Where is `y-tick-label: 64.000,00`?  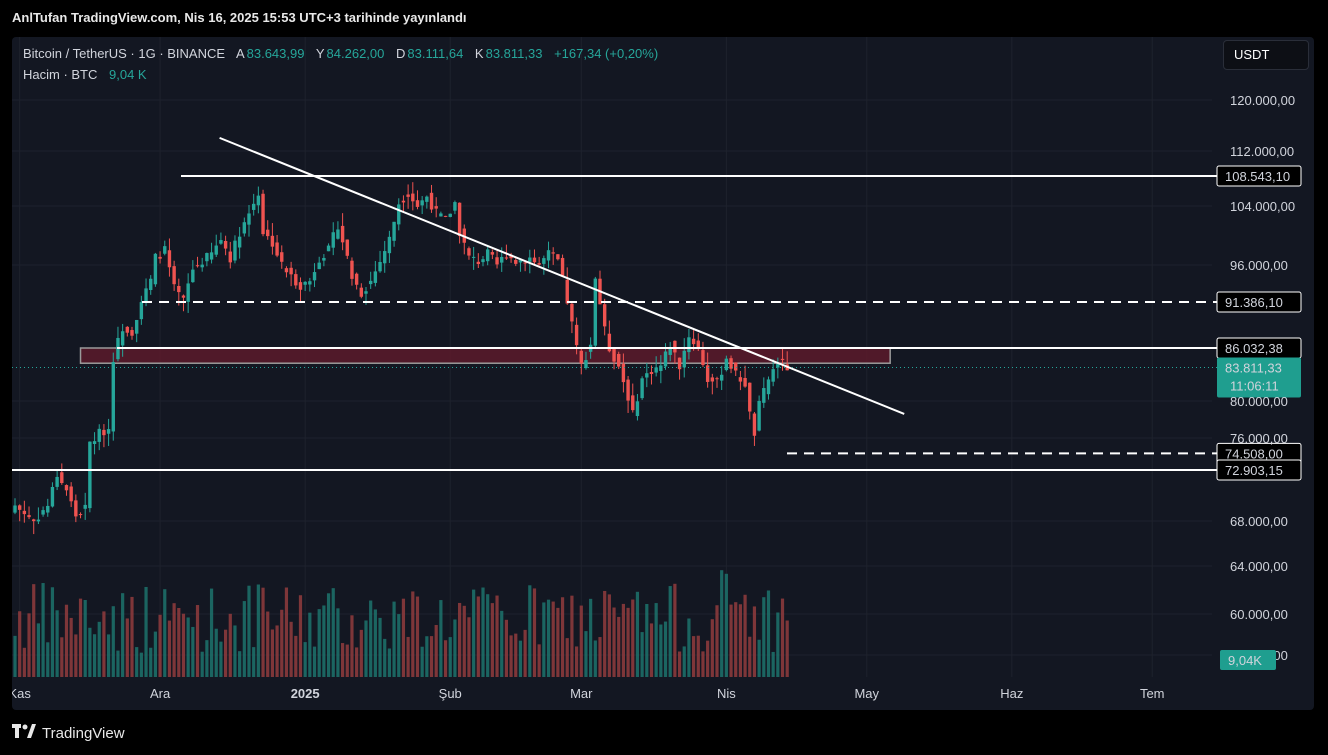
y-tick-label: 64.000,00 is located at coordinates (1259, 566).